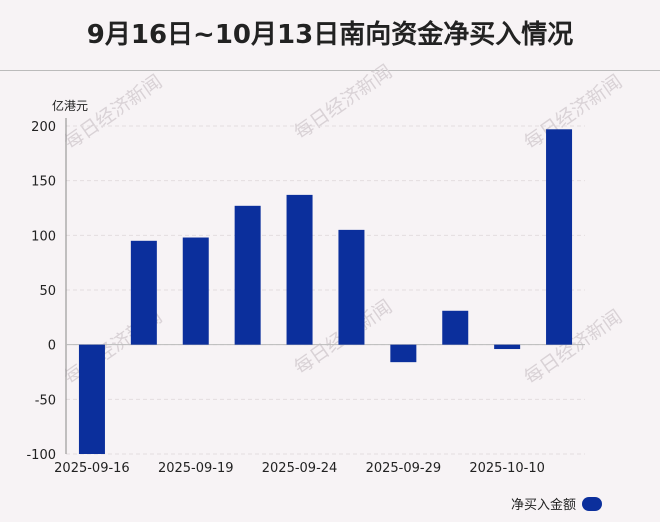 The width and height of the screenshot is (660, 522). Describe the element at coordinates (330, 35) in the screenshot. I see `chart-title: 9月16日~10月13日南向资金净买入情况` at that location.